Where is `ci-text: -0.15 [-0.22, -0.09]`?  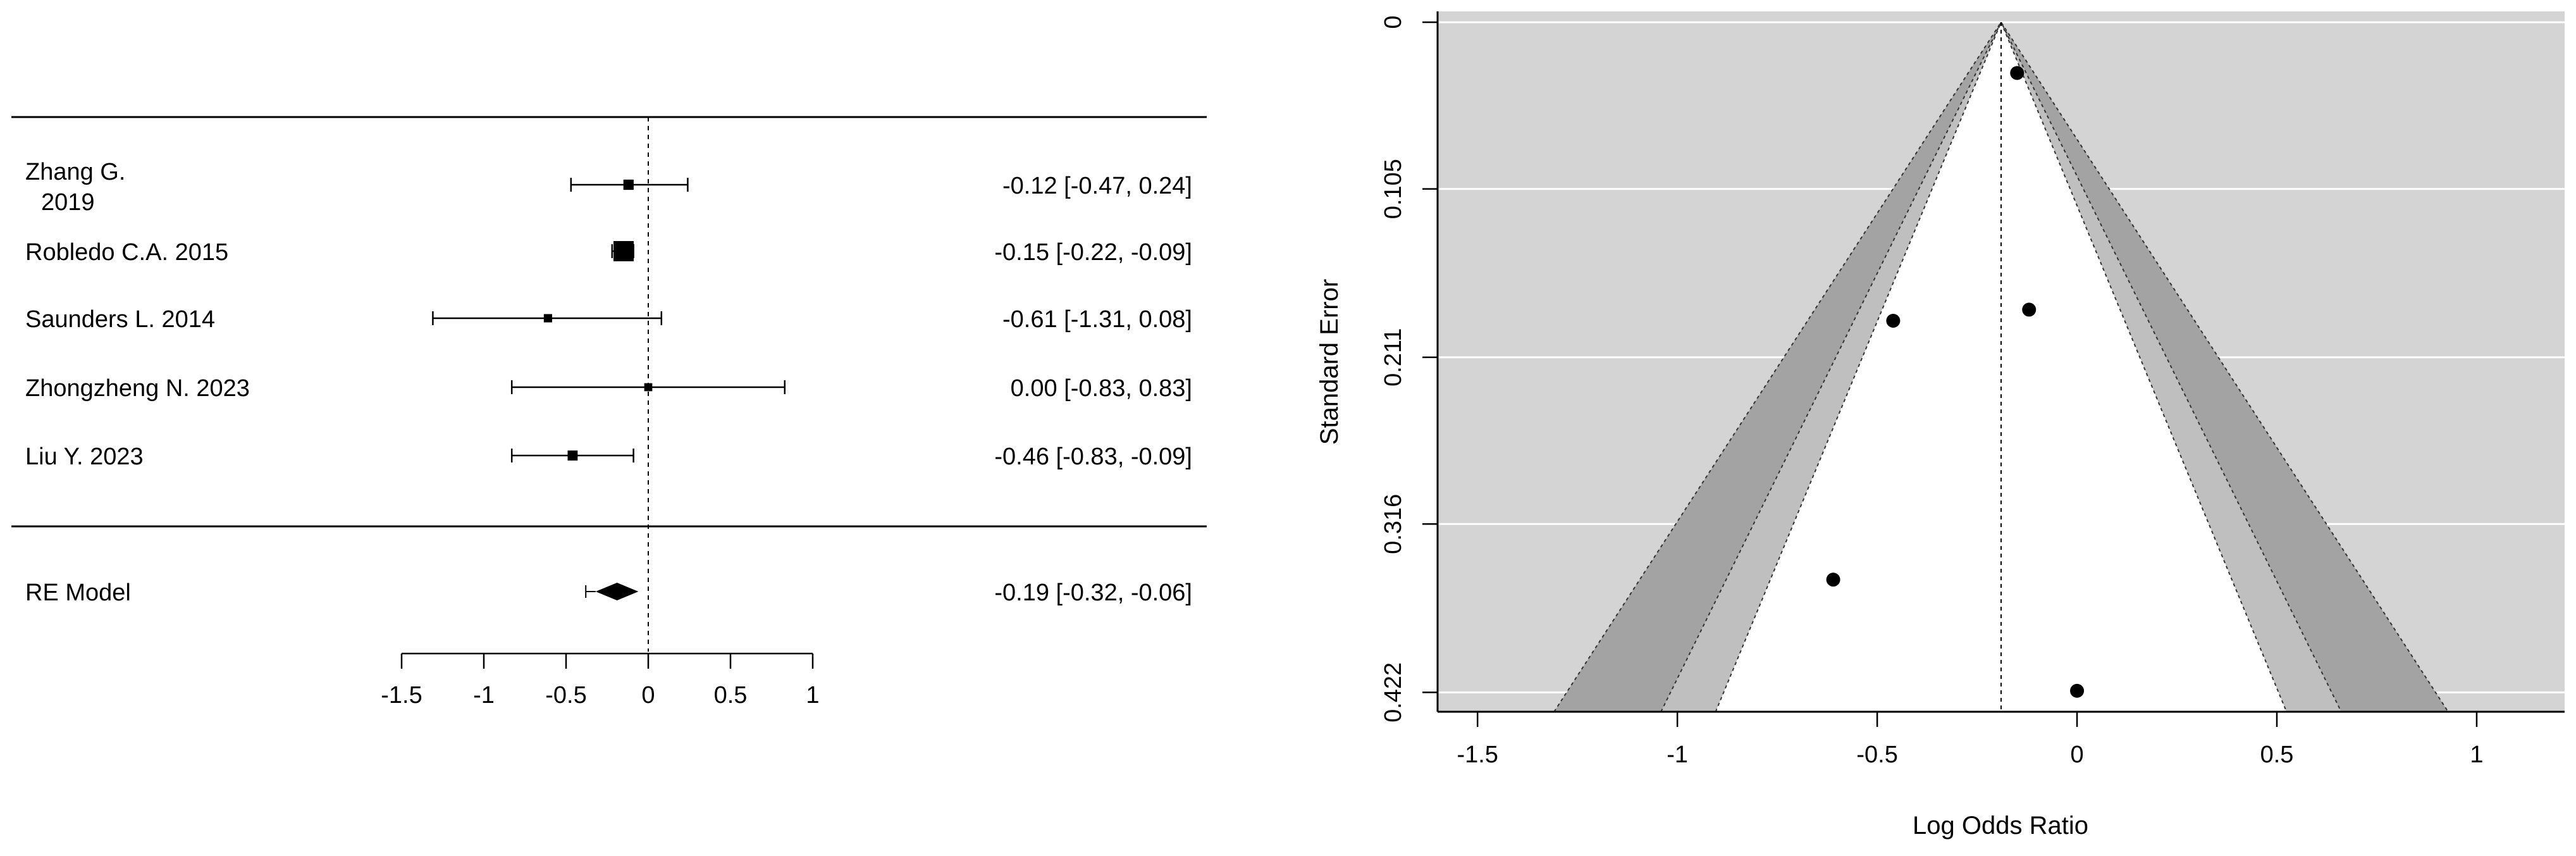 ci-text: -0.15 [-0.22, -0.09] is located at coordinates (1093, 253).